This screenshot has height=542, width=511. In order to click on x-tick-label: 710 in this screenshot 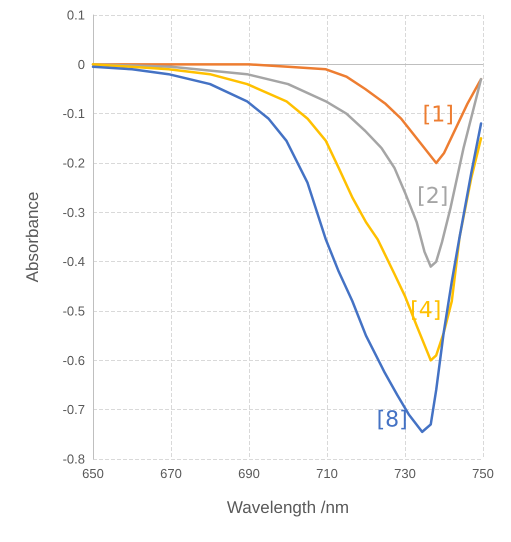, I will do `click(327, 473)`.